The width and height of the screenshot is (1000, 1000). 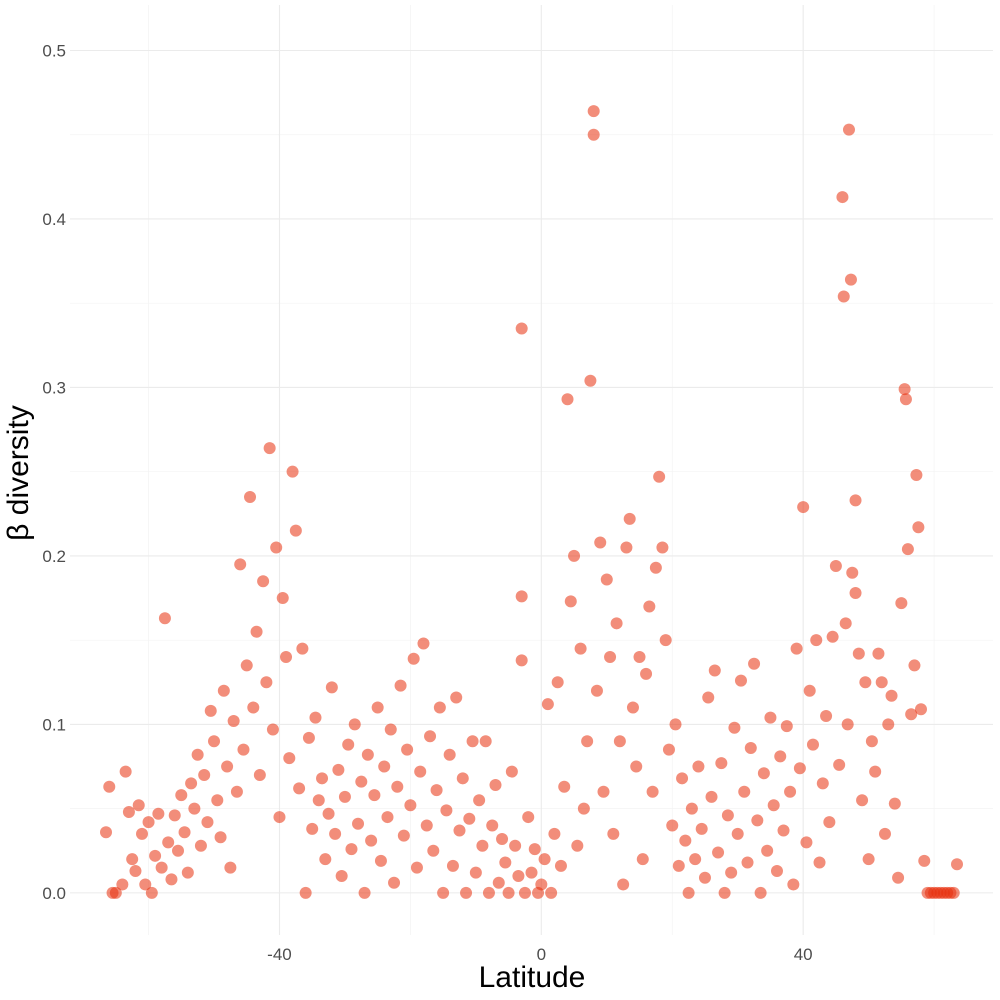 What do you see at coordinates (54, 724) in the screenshot?
I see `y-tick-label: 0.1` at bounding box center [54, 724].